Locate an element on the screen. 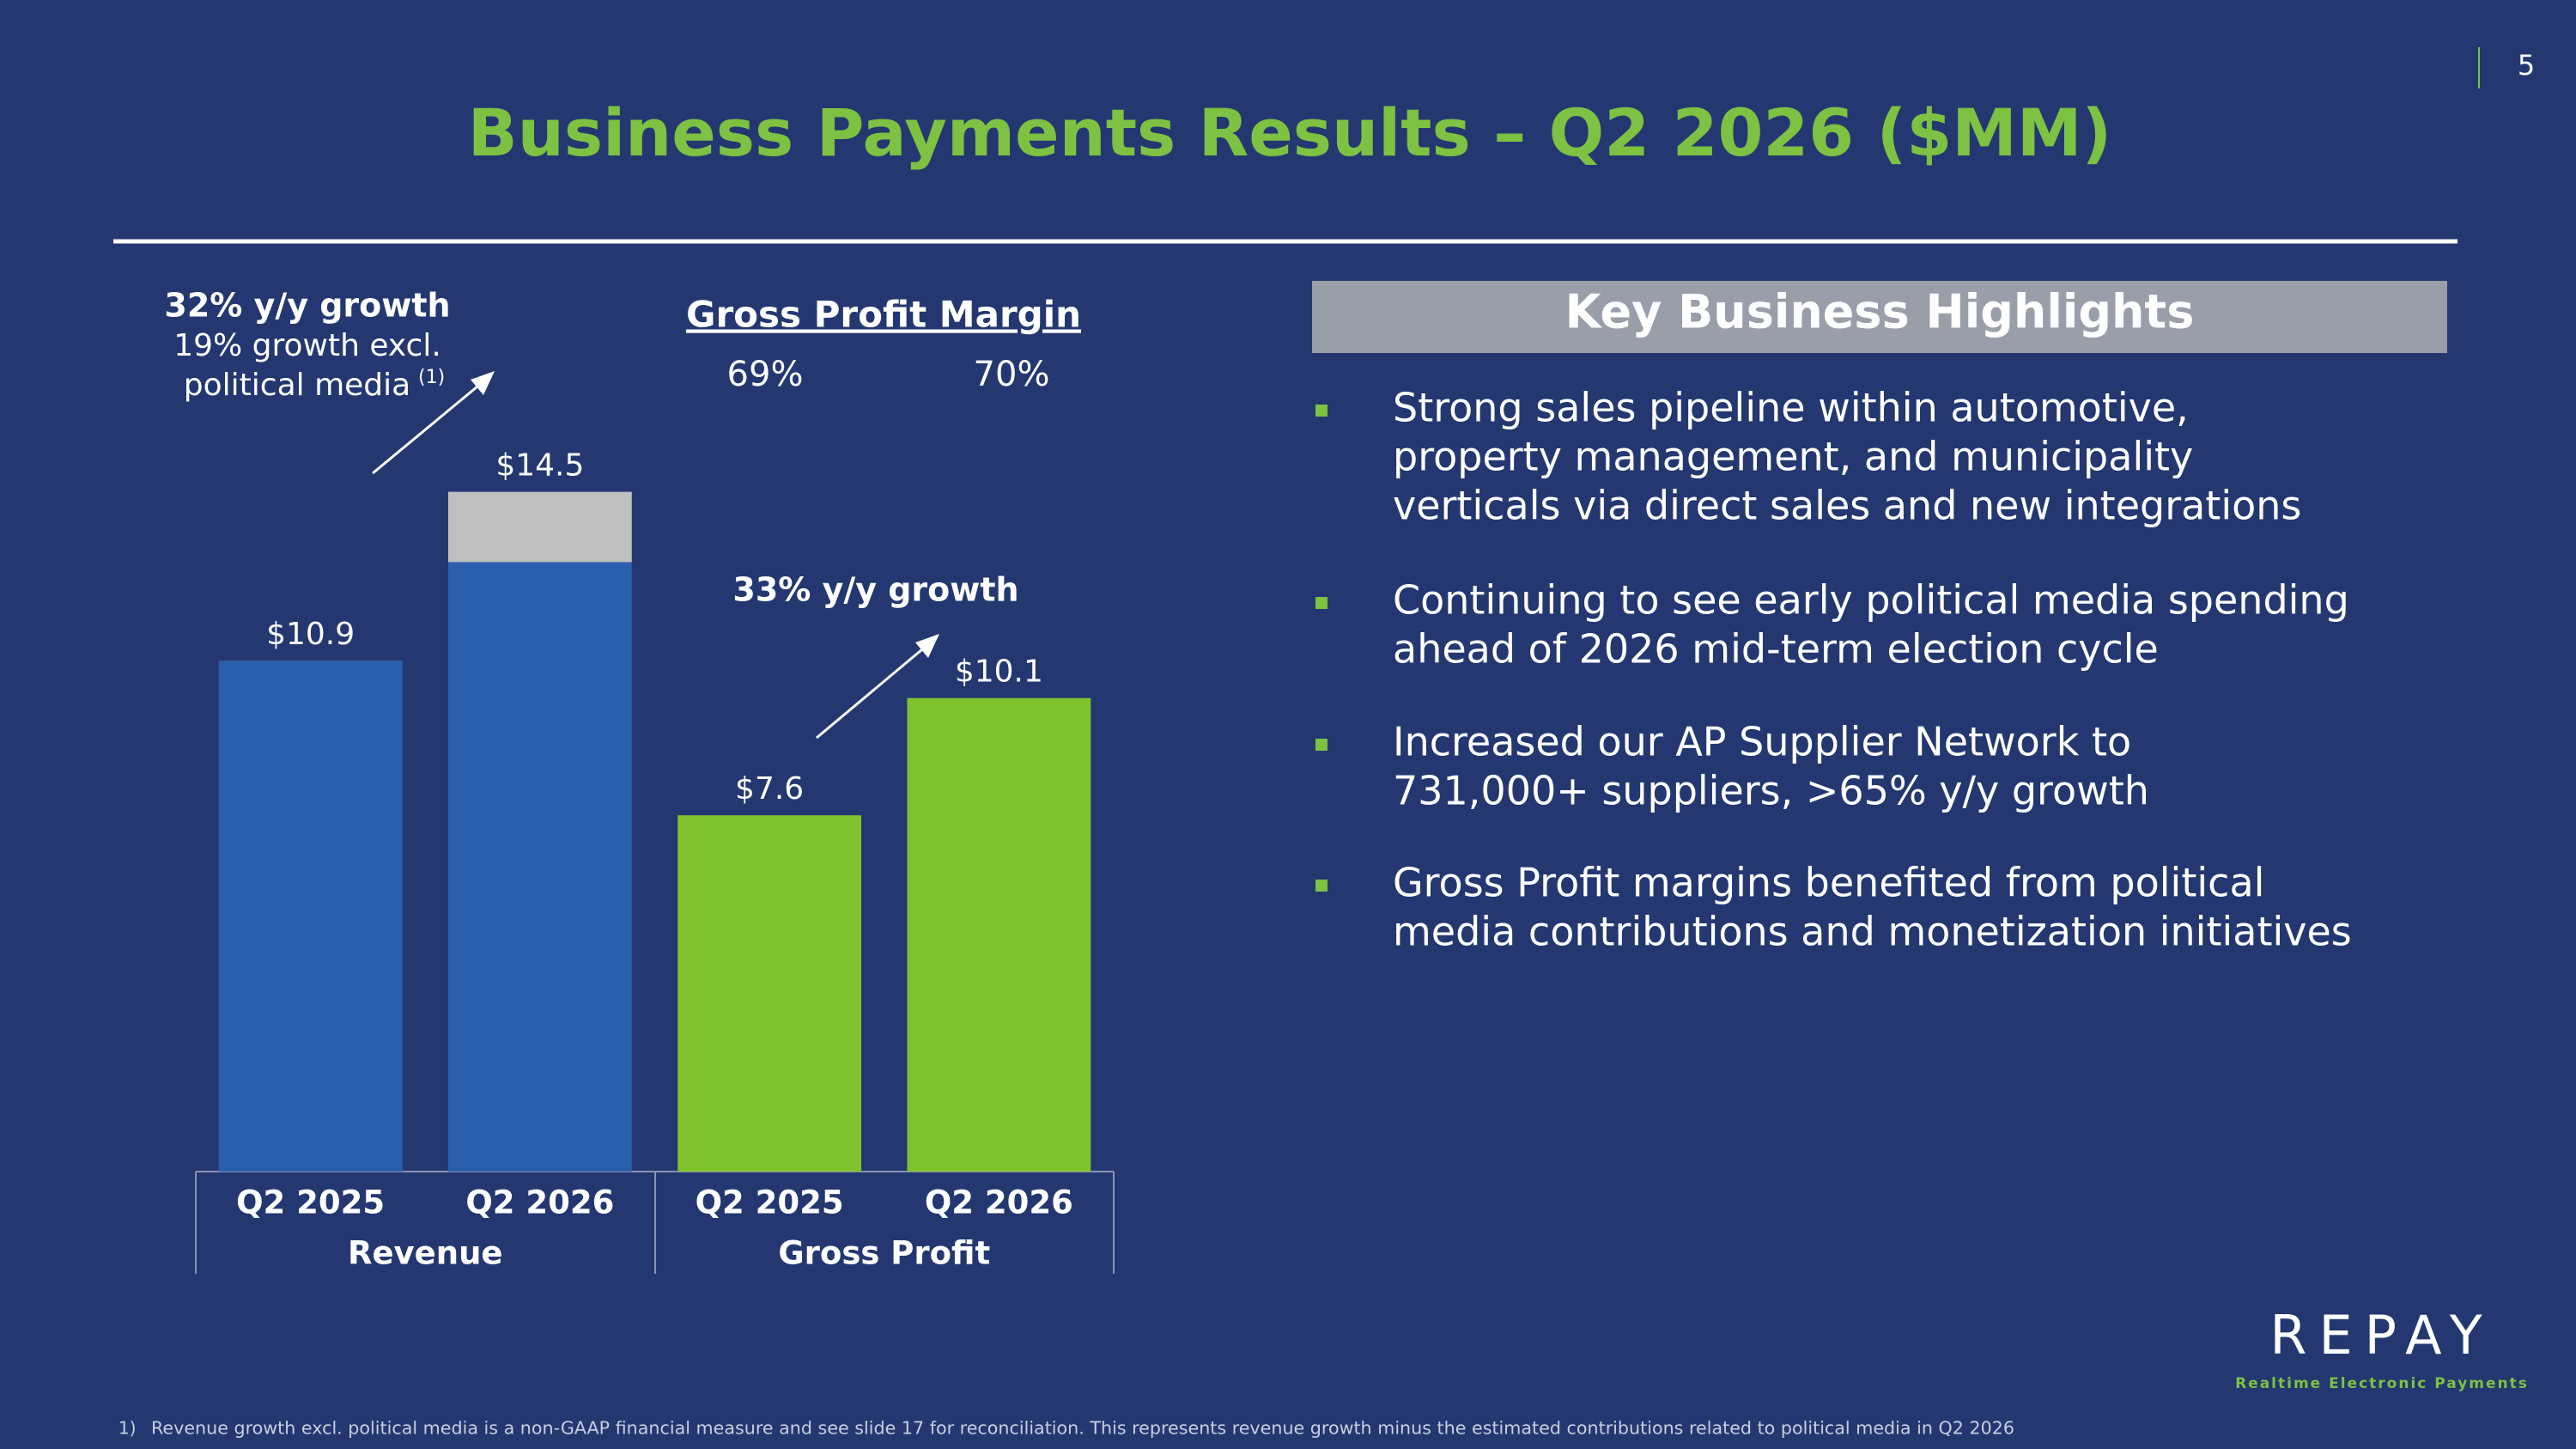  highlight-line: Strong sales pipeline within automotive, is located at coordinates (1791, 408).